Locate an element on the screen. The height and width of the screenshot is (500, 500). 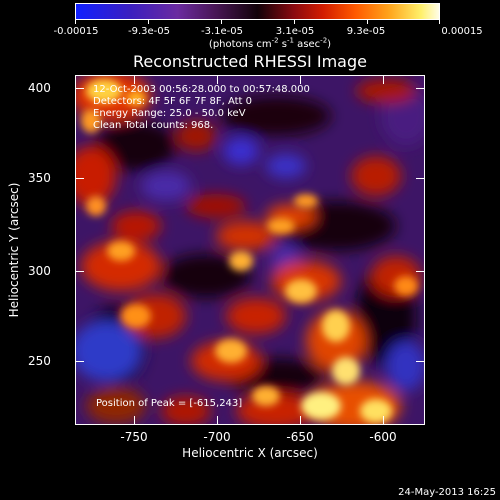
time-range-text: 12-Oct-2003 00:56:28.000 to 00:57:48.000 is located at coordinates (201, 89).